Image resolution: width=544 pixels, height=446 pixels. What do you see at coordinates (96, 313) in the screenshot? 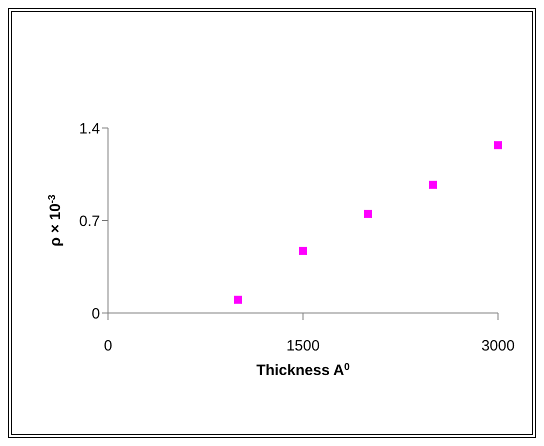
I see `y-tick-label: 0` at bounding box center [96, 313].